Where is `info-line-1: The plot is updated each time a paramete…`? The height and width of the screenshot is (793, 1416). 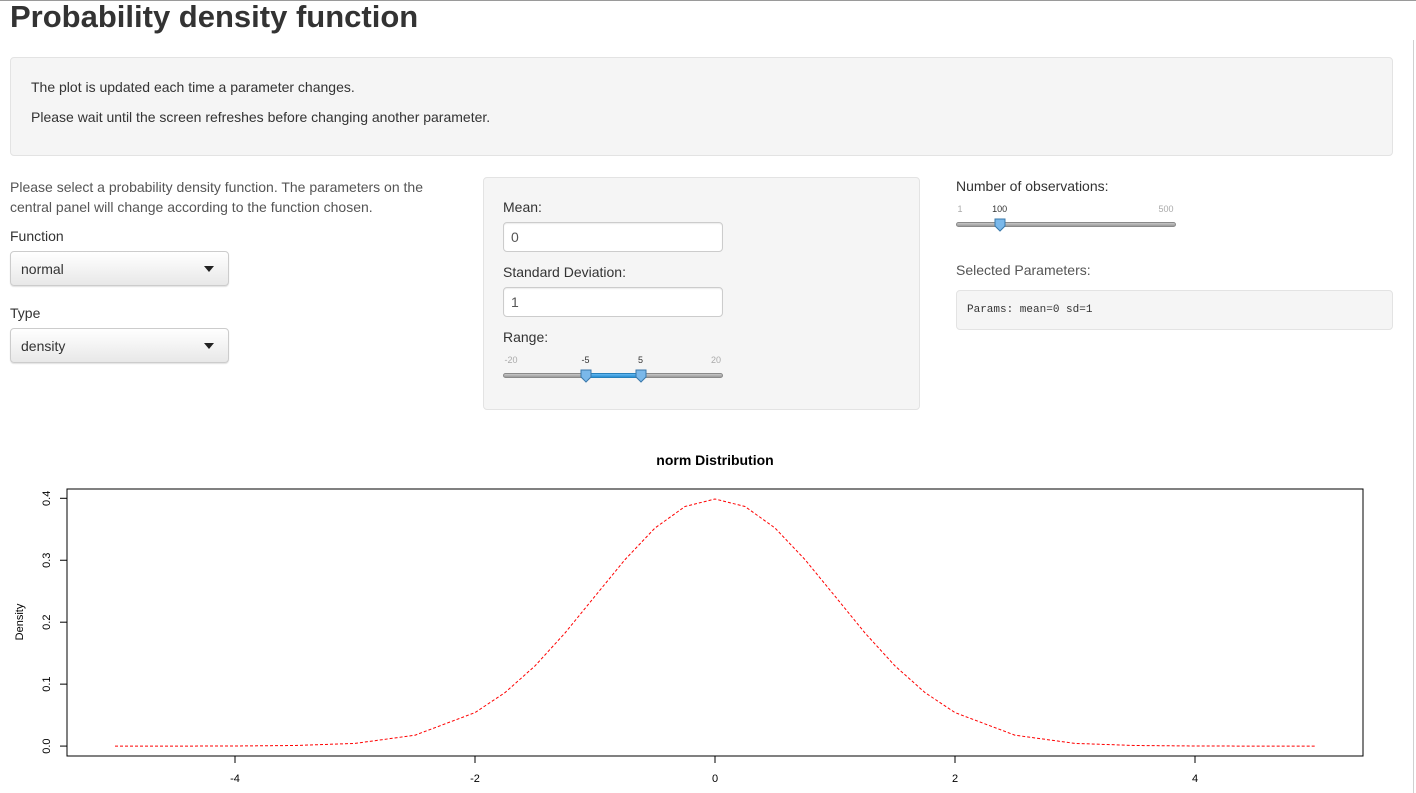 info-line-1: The plot is updated each time a paramete… is located at coordinates (193, 87).